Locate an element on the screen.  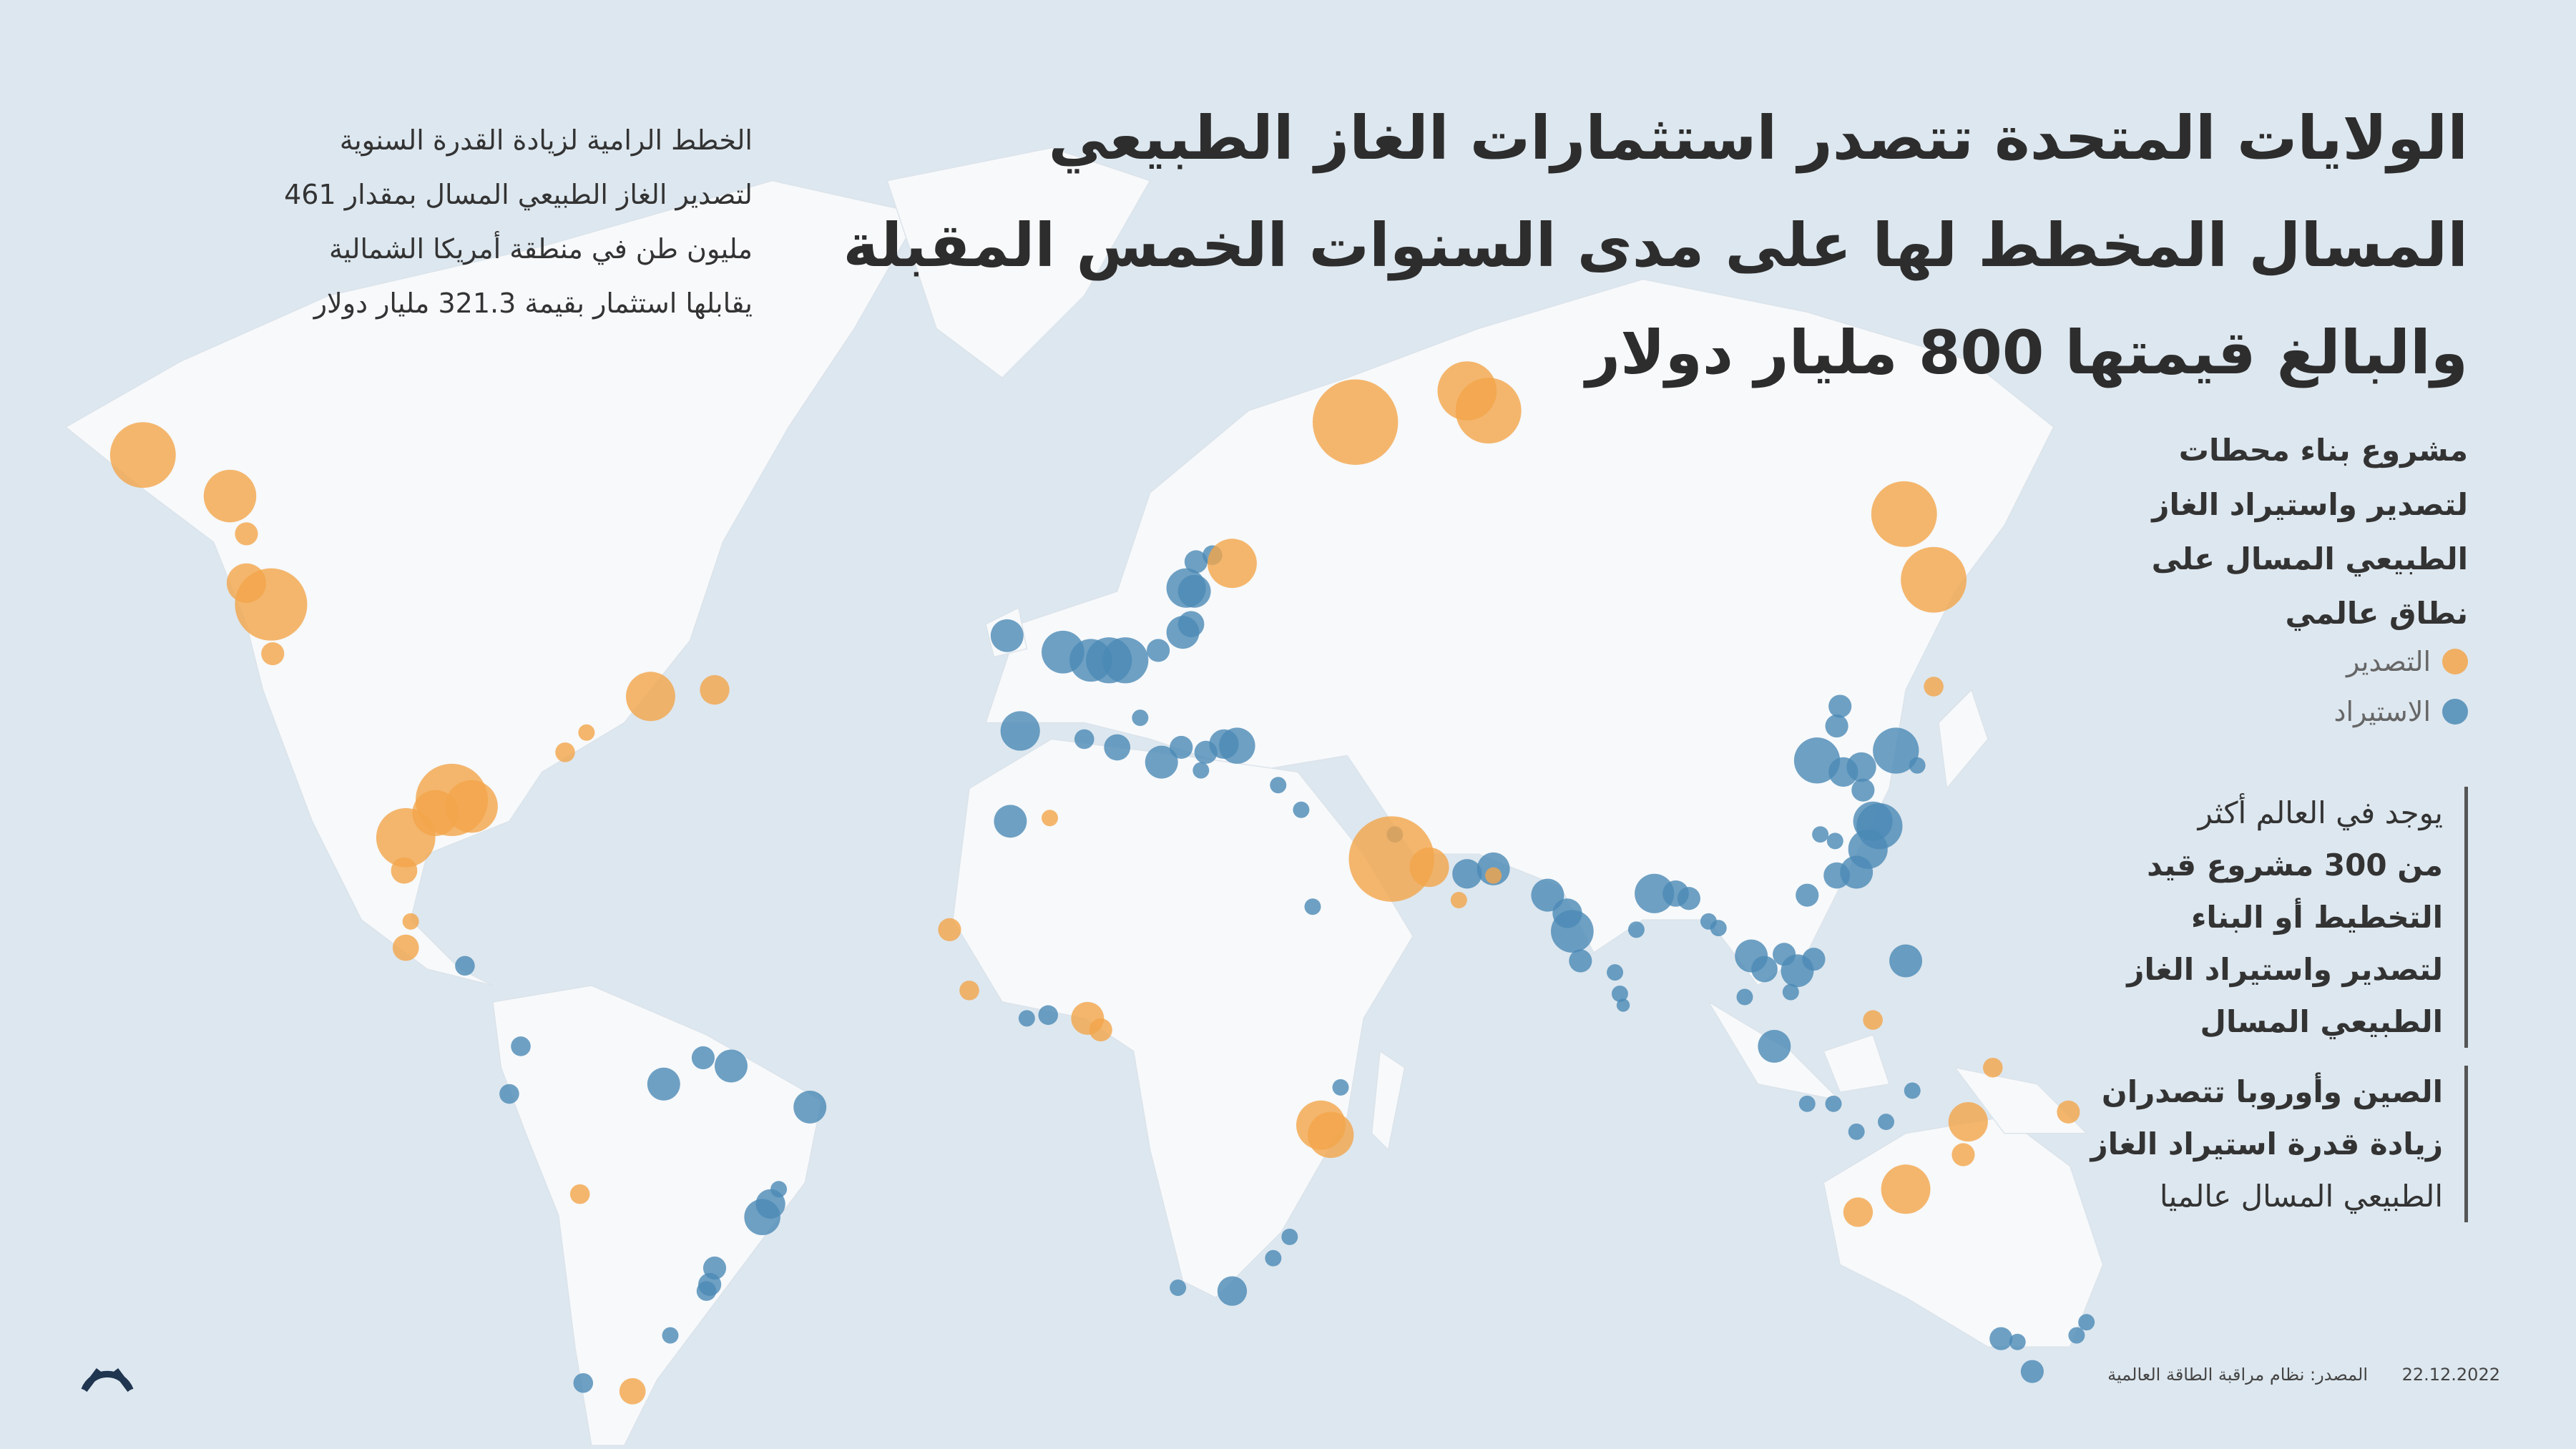
note-line: من 300 مشروع قيد is located at coordinates (2295, 865).